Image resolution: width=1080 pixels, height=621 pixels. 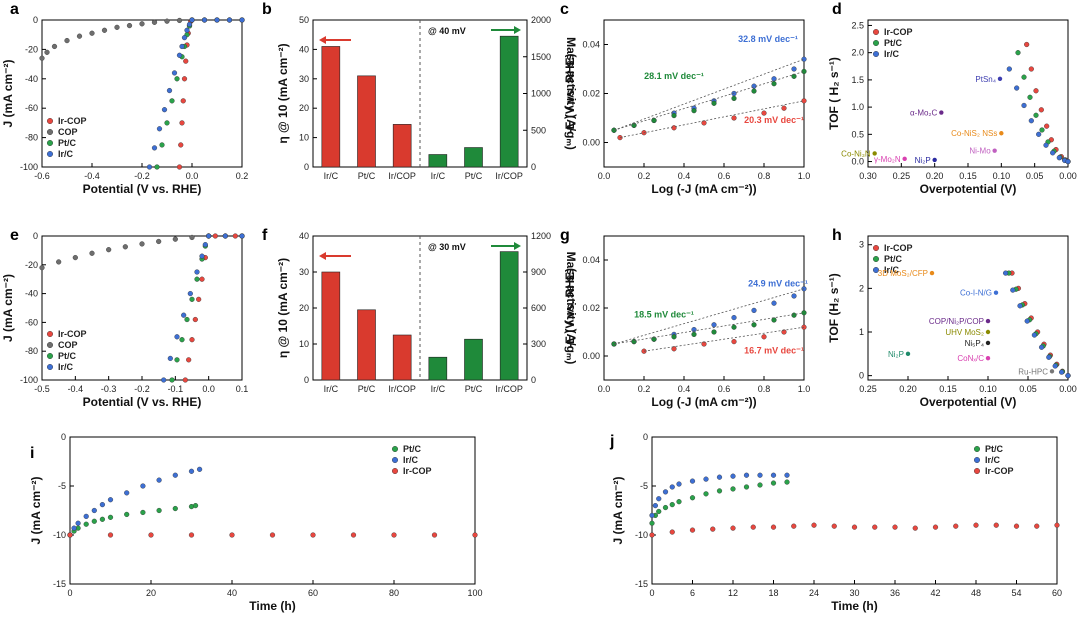 I want to click on panel-letter-a: a, so click(x=14, y=9).